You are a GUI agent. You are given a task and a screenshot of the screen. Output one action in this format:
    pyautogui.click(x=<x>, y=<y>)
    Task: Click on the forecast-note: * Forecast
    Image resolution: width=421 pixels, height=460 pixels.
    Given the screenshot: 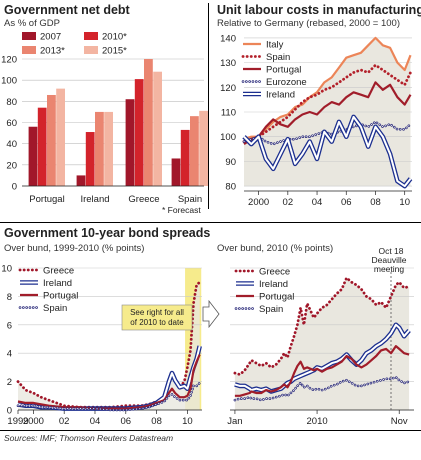 What is the action you would take?
    pyautogui.click(x=181, y=210)
    